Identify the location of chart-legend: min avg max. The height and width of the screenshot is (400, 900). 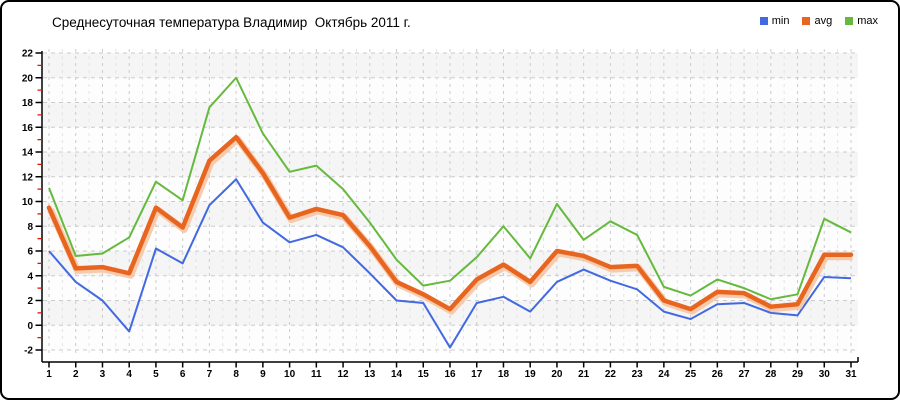
(818, 21).